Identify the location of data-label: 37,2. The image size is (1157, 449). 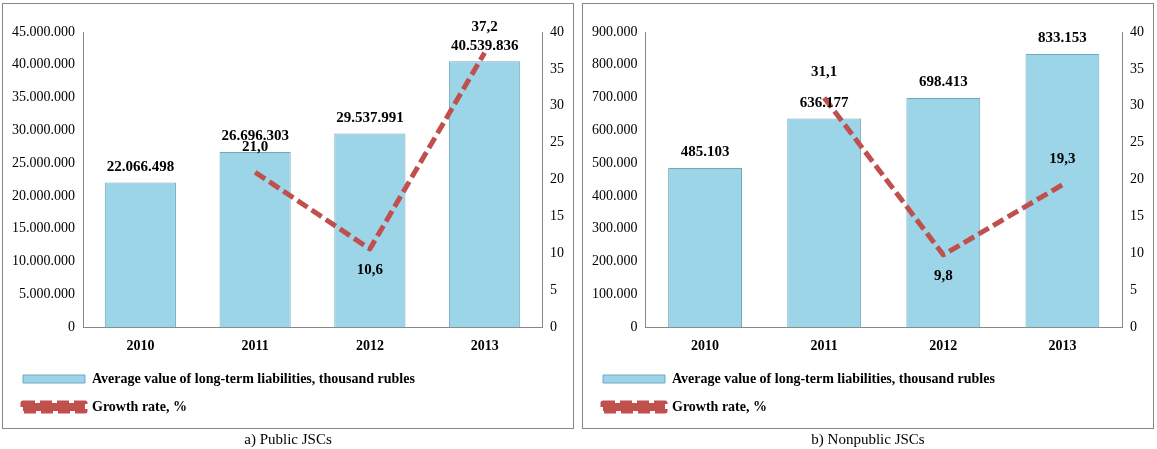
(484, 26).